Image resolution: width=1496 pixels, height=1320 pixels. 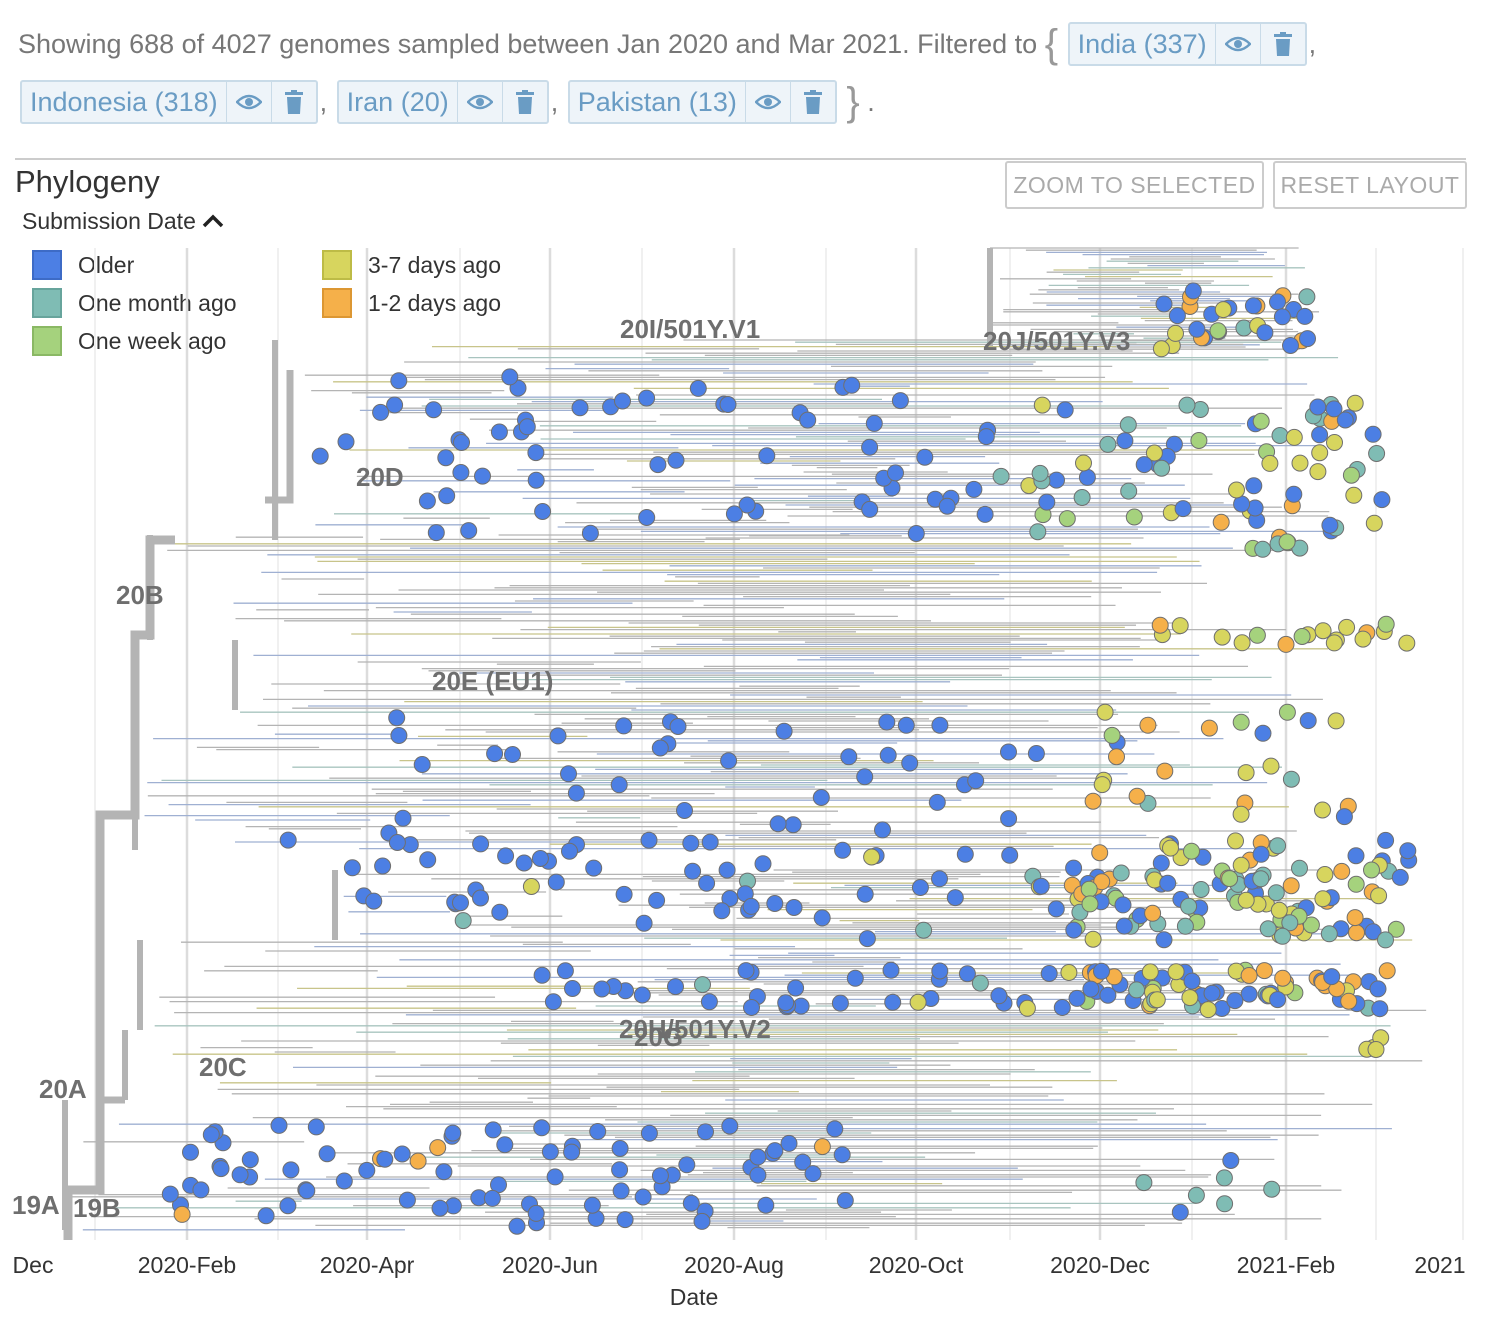 I want to click on eye-icon, so click(x=480, y=101).